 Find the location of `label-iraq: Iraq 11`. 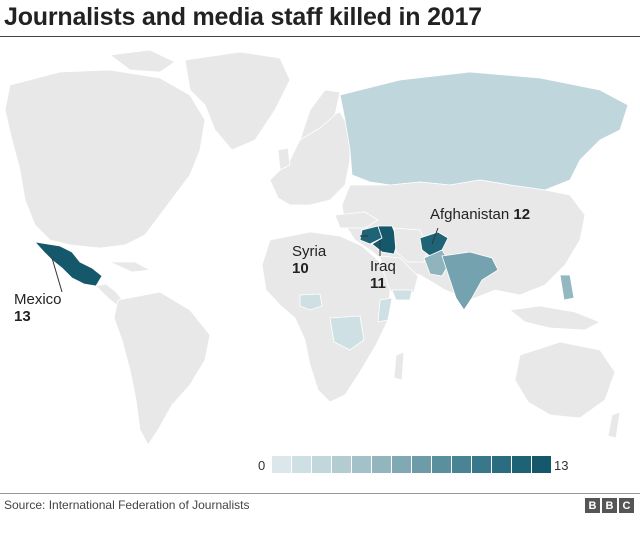

label-iraq: Iraq 11 is located at coordinates (383, 275).